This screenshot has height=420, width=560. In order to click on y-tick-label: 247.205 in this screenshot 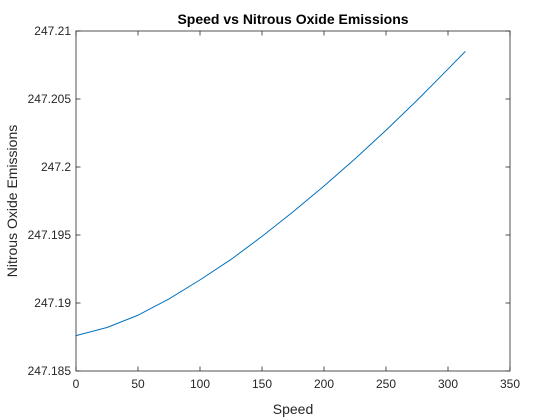, I will do `click(50, 99)`.